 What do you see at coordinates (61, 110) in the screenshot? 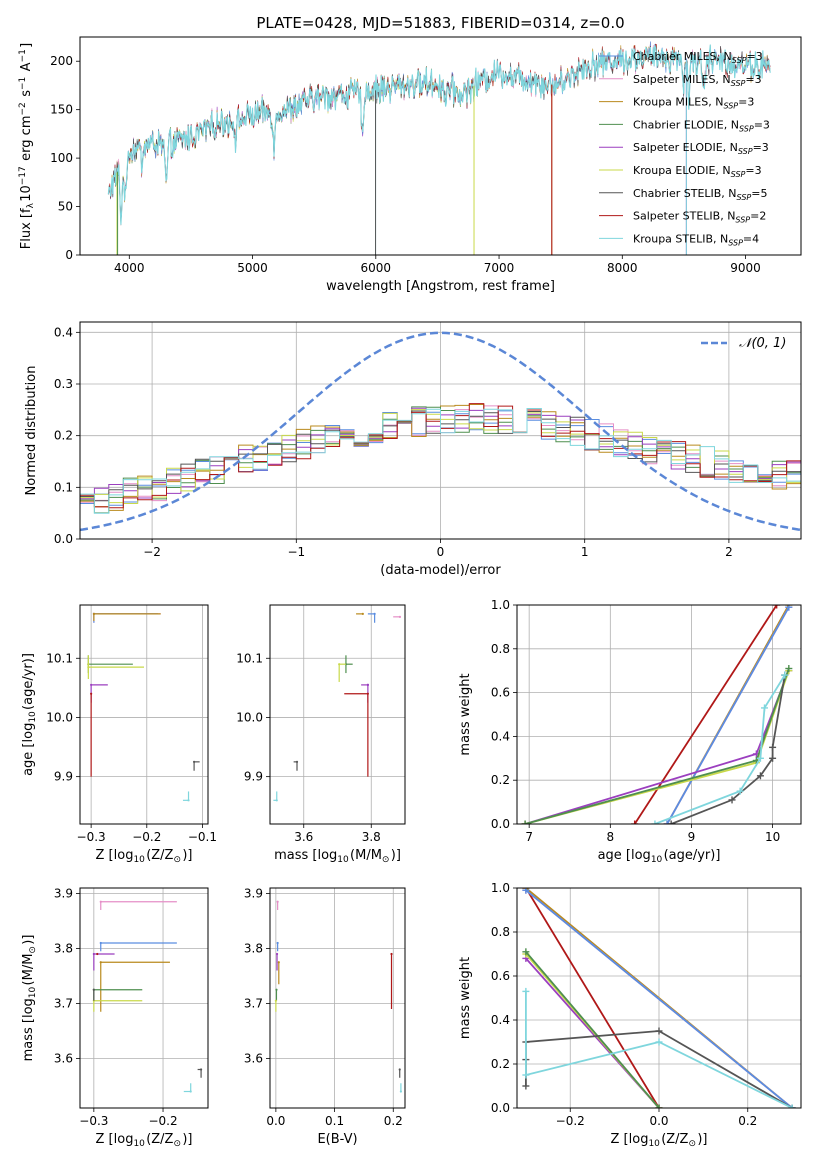
I see `y-tick-label: 150` at bounding box center [61, 110].